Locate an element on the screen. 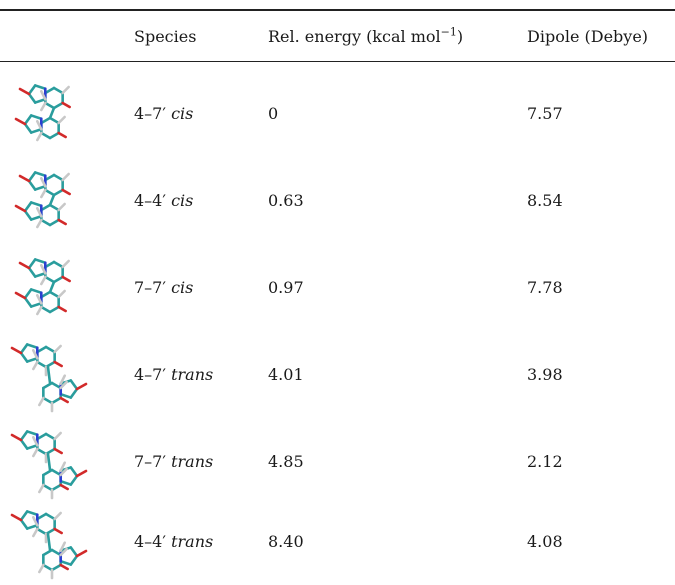 Image resolution: width=675 pixels, height=585 pixels. energy-cell: 4.85 is located at coordinates (286, 461).